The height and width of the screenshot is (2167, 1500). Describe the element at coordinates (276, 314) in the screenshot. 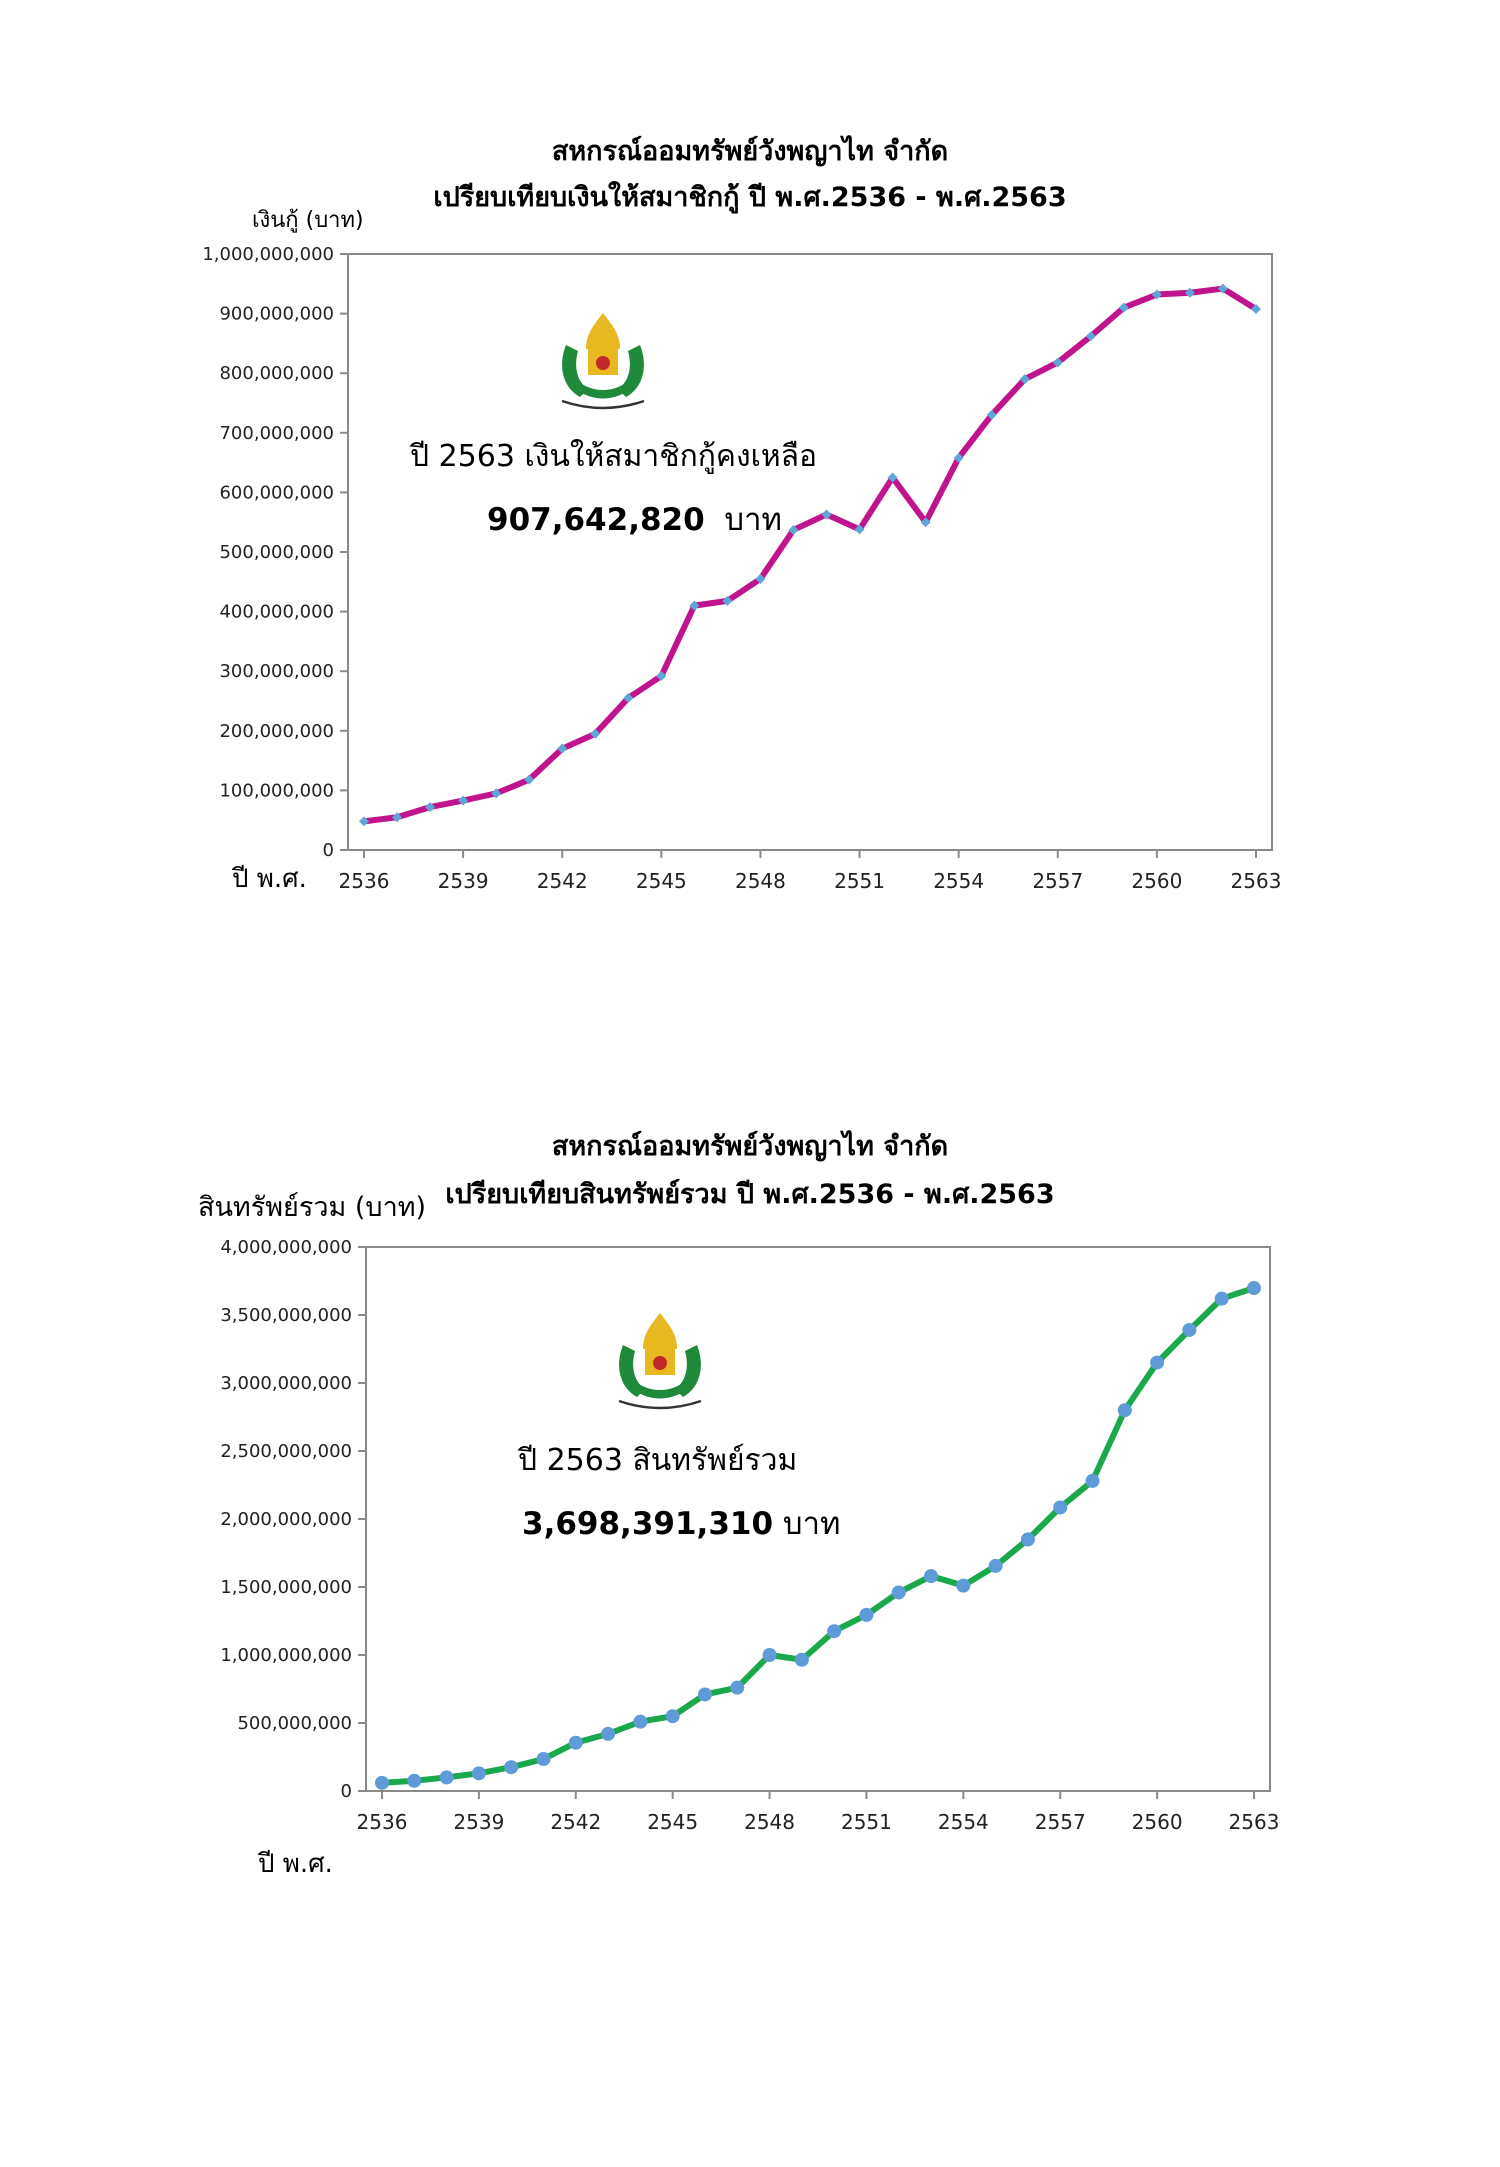

I see `y-tick-label: 900,000,000` at that location.